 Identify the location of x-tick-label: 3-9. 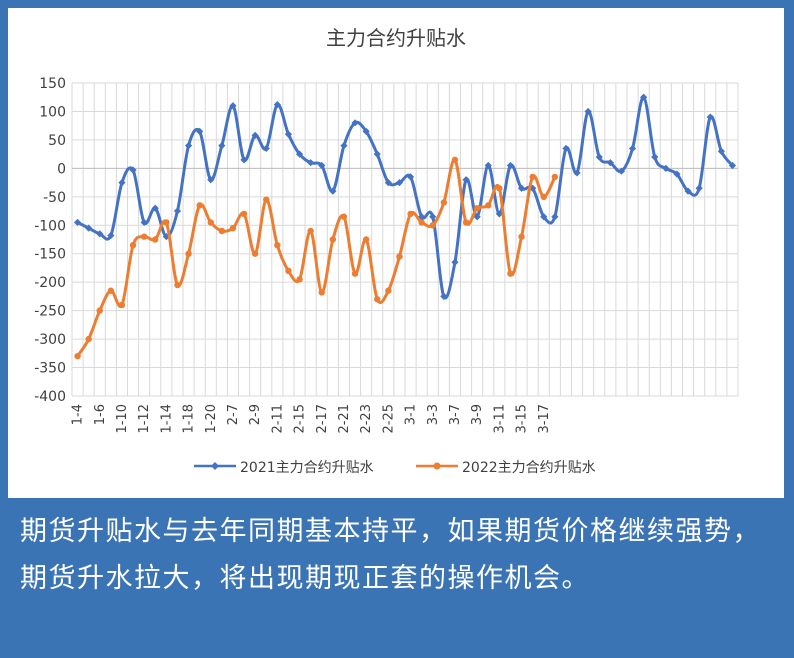
(477, 414).